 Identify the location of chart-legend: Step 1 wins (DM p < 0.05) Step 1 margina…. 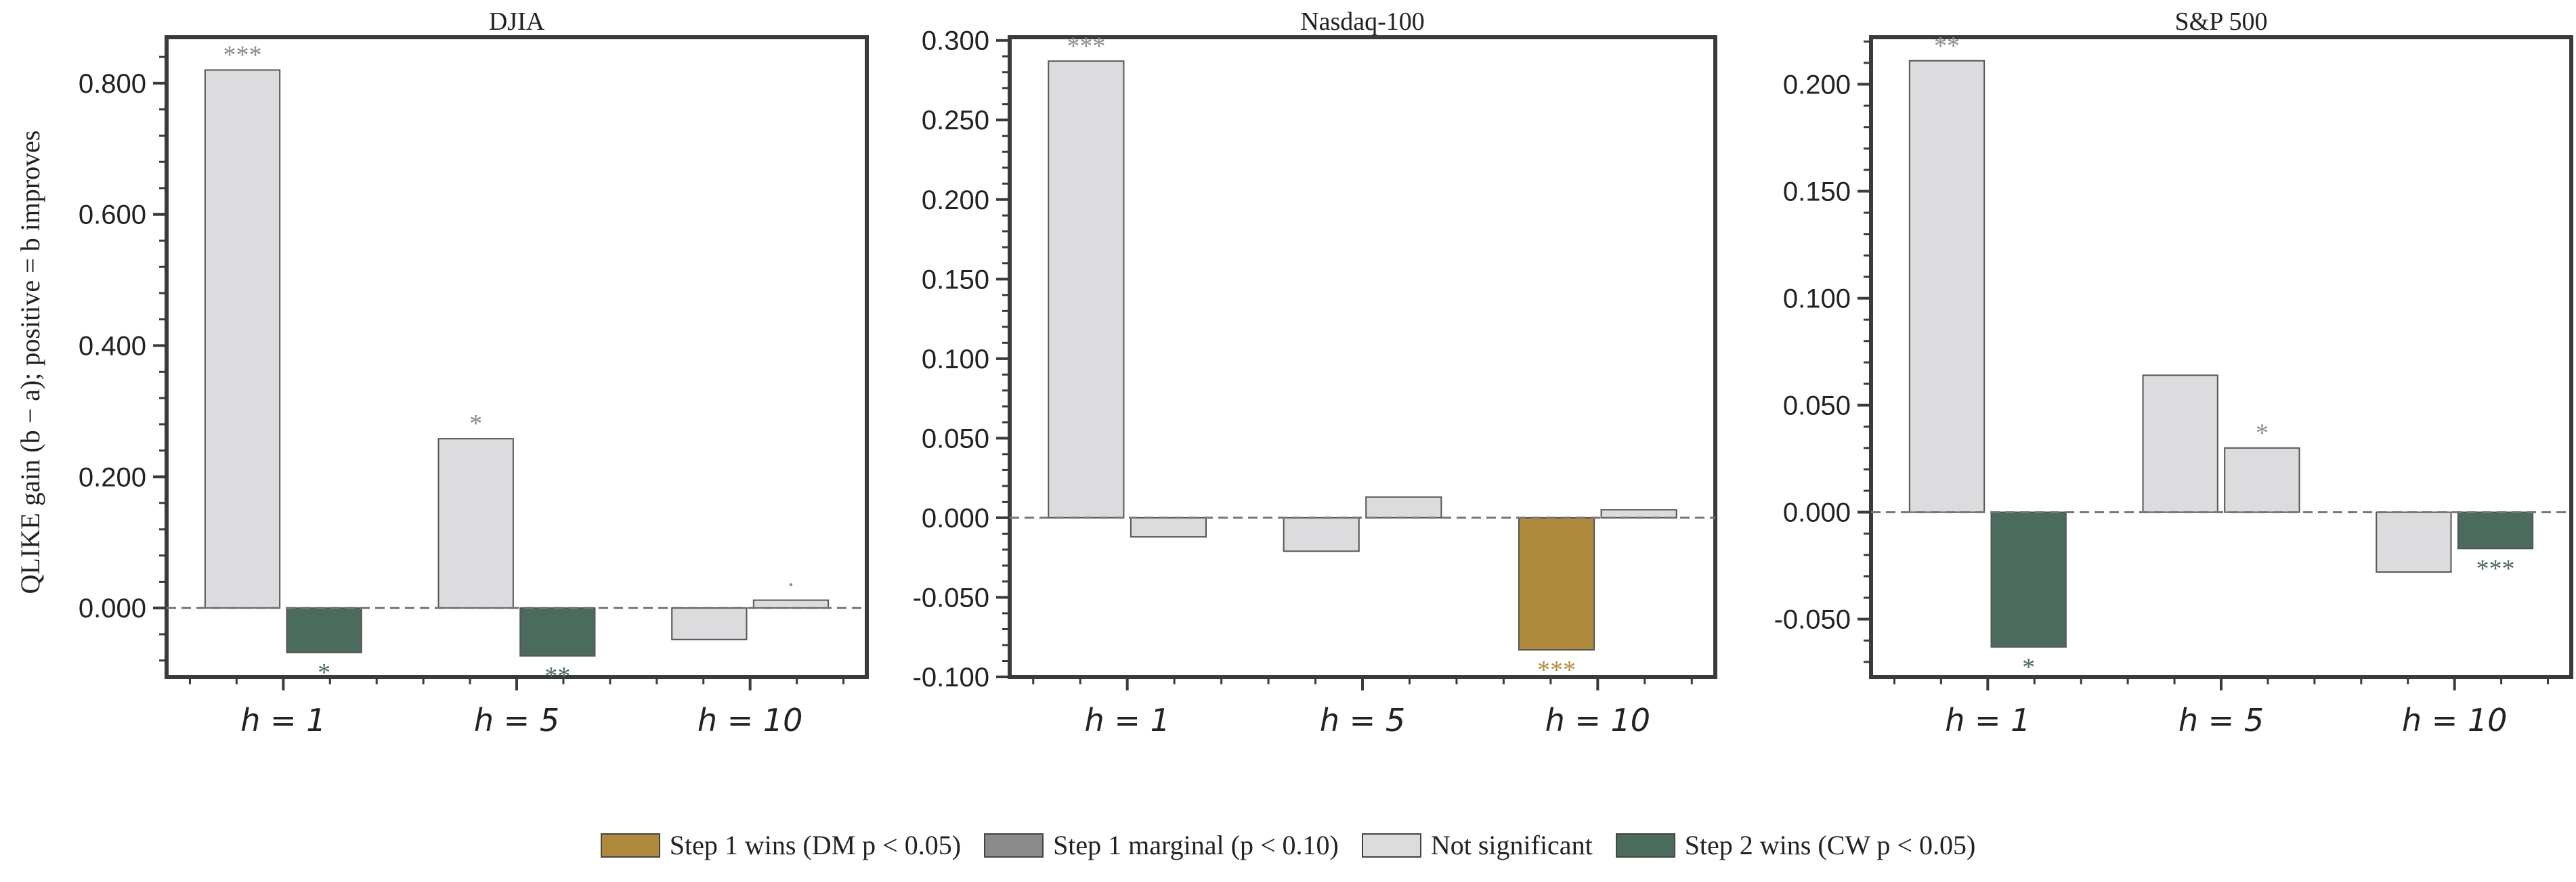
(1288, 845).